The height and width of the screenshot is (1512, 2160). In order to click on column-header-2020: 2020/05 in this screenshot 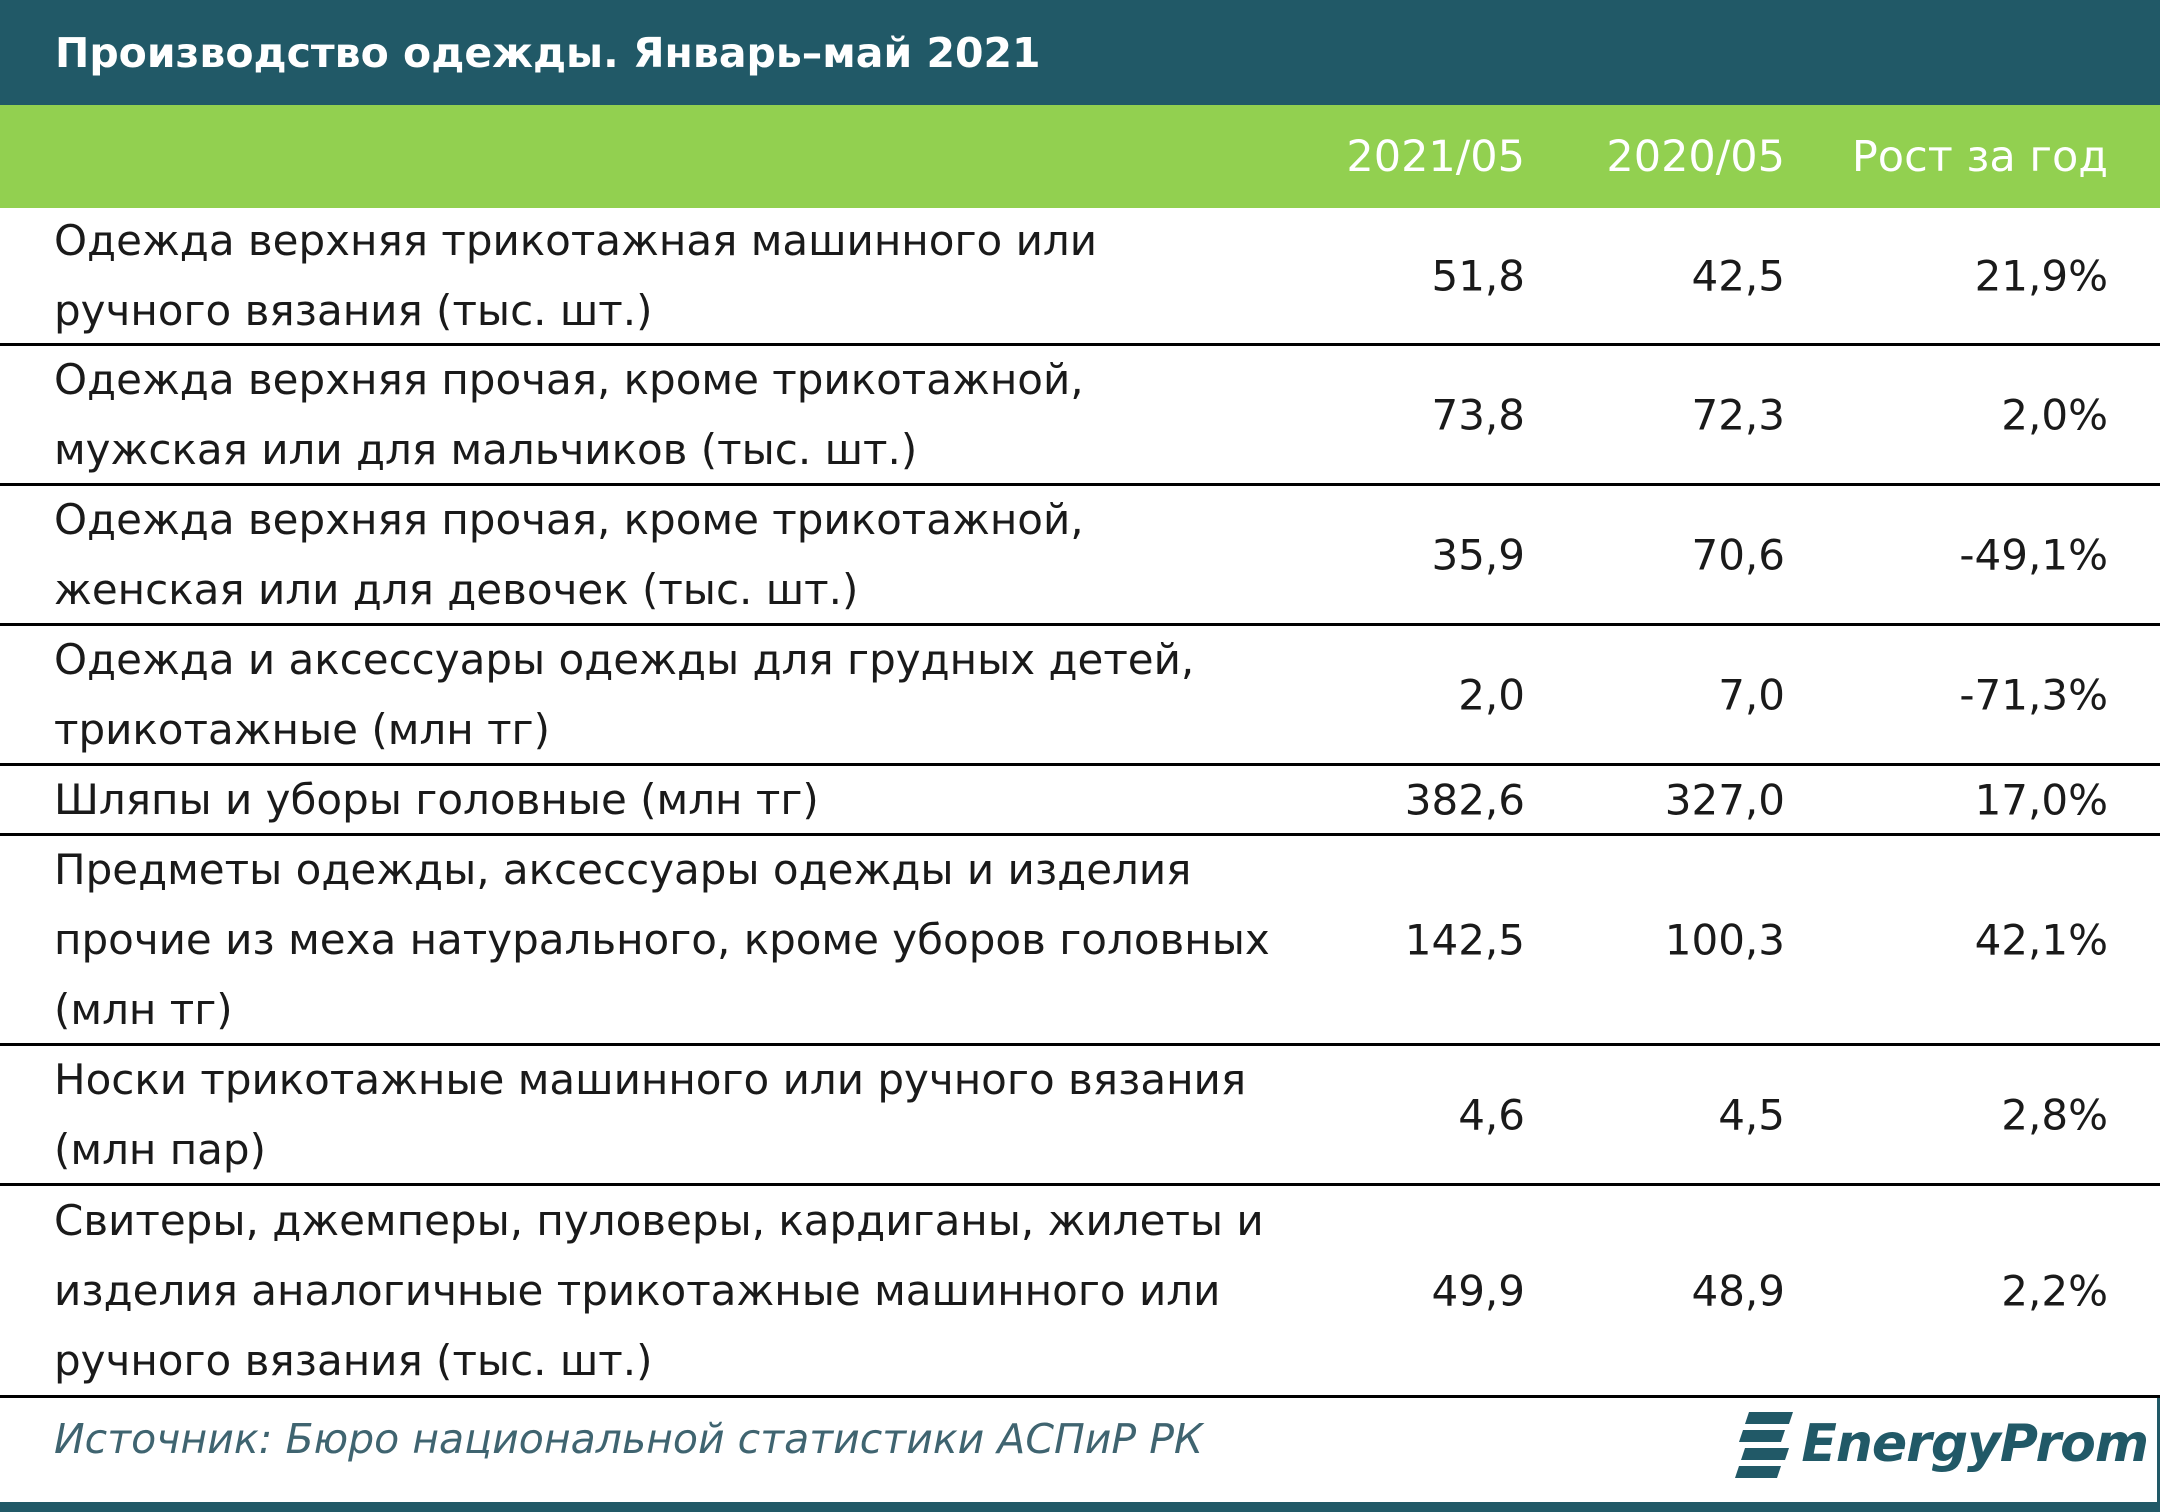, I will do `click(1695, 156)`.